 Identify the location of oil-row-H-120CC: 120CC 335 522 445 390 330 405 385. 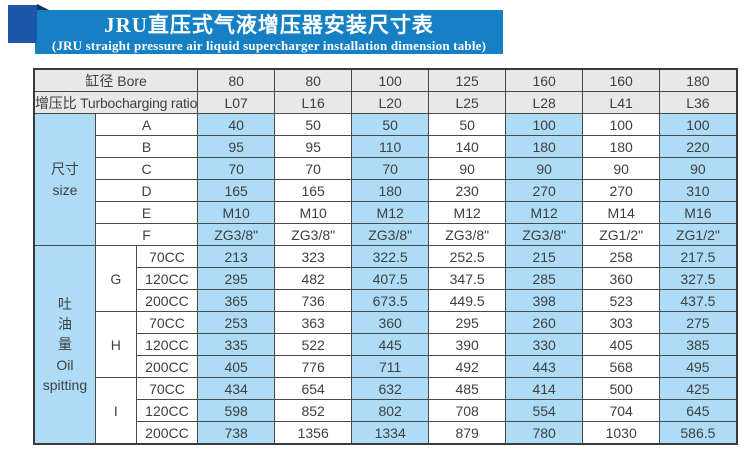
(386, 344).